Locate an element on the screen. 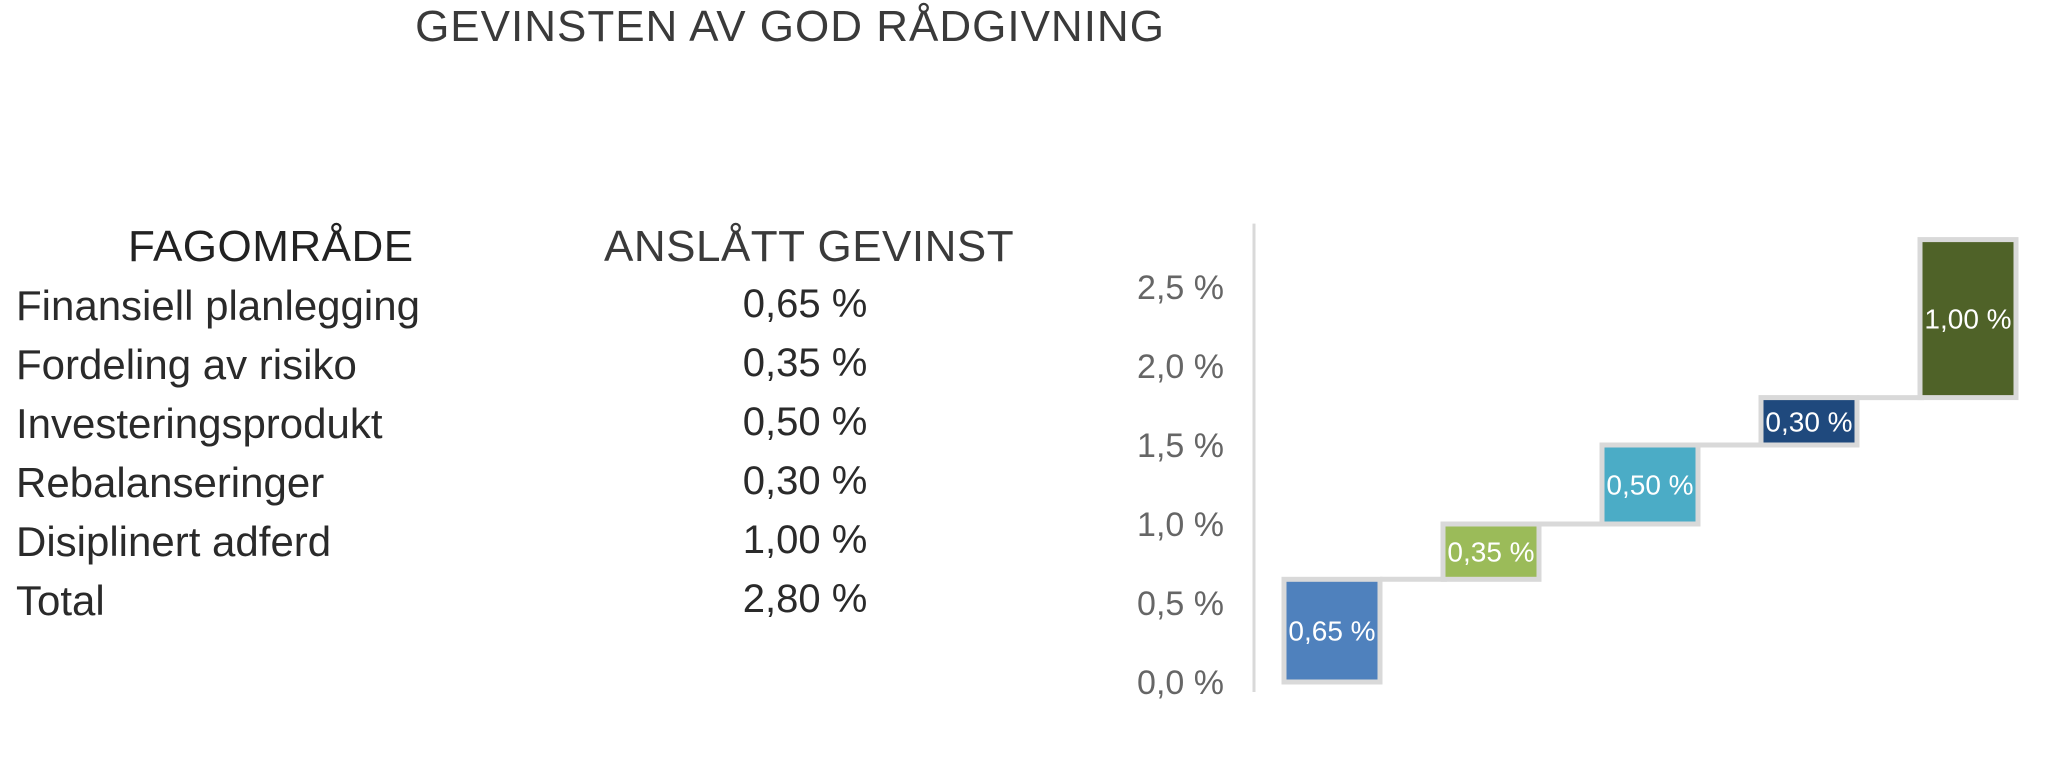  row-value: 0,30 % is located at coordinates (805, 481).